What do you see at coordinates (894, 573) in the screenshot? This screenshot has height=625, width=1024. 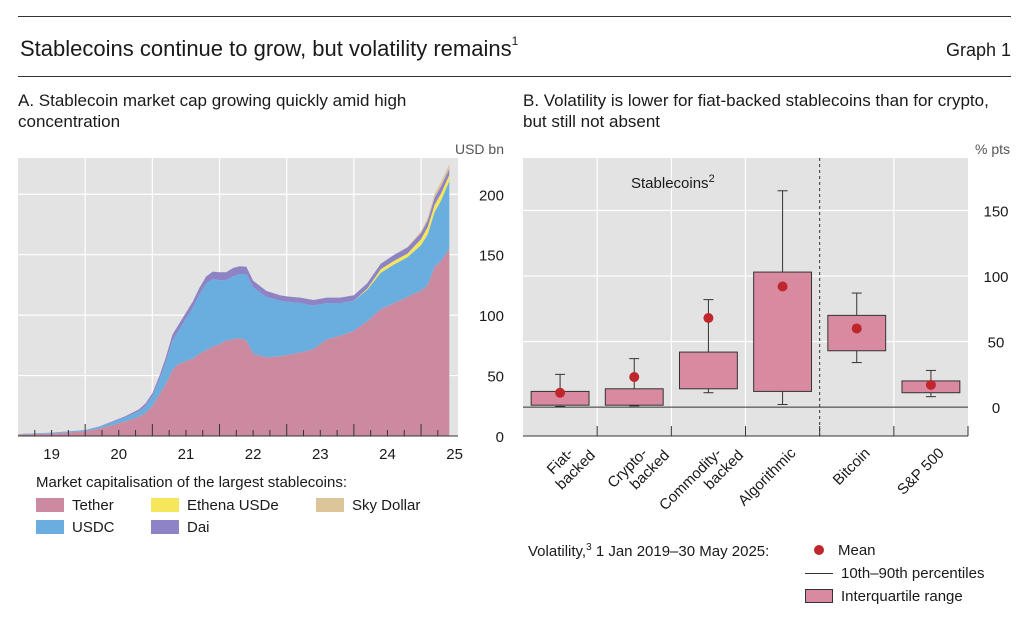 I see `legend-item-percentiles: 10th–90th percentiles` at bounding box center [894, 573].